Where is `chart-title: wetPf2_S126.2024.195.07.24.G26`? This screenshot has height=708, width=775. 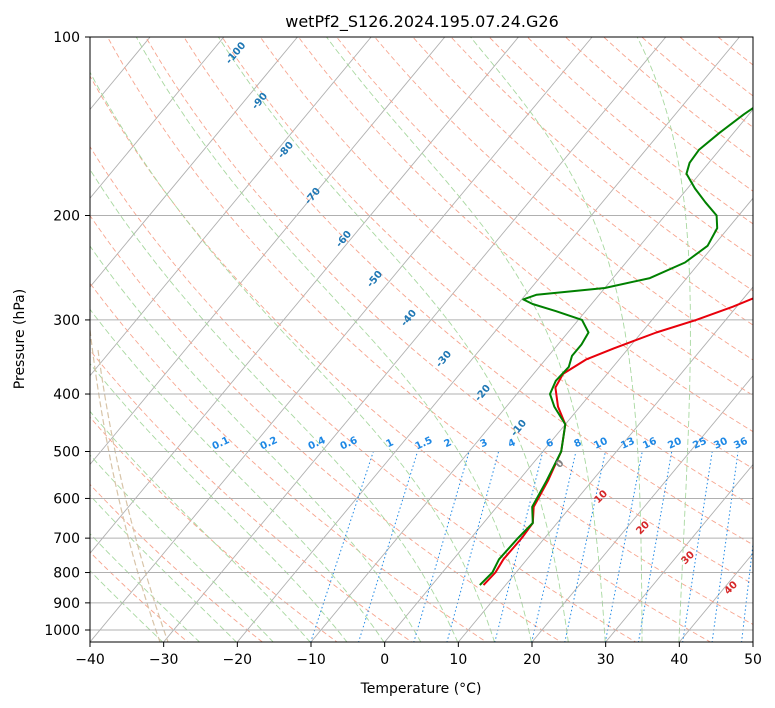 chart-title: wetPf2_S126.2024.195.07.24.G26 is located at coordinates (422, 22).